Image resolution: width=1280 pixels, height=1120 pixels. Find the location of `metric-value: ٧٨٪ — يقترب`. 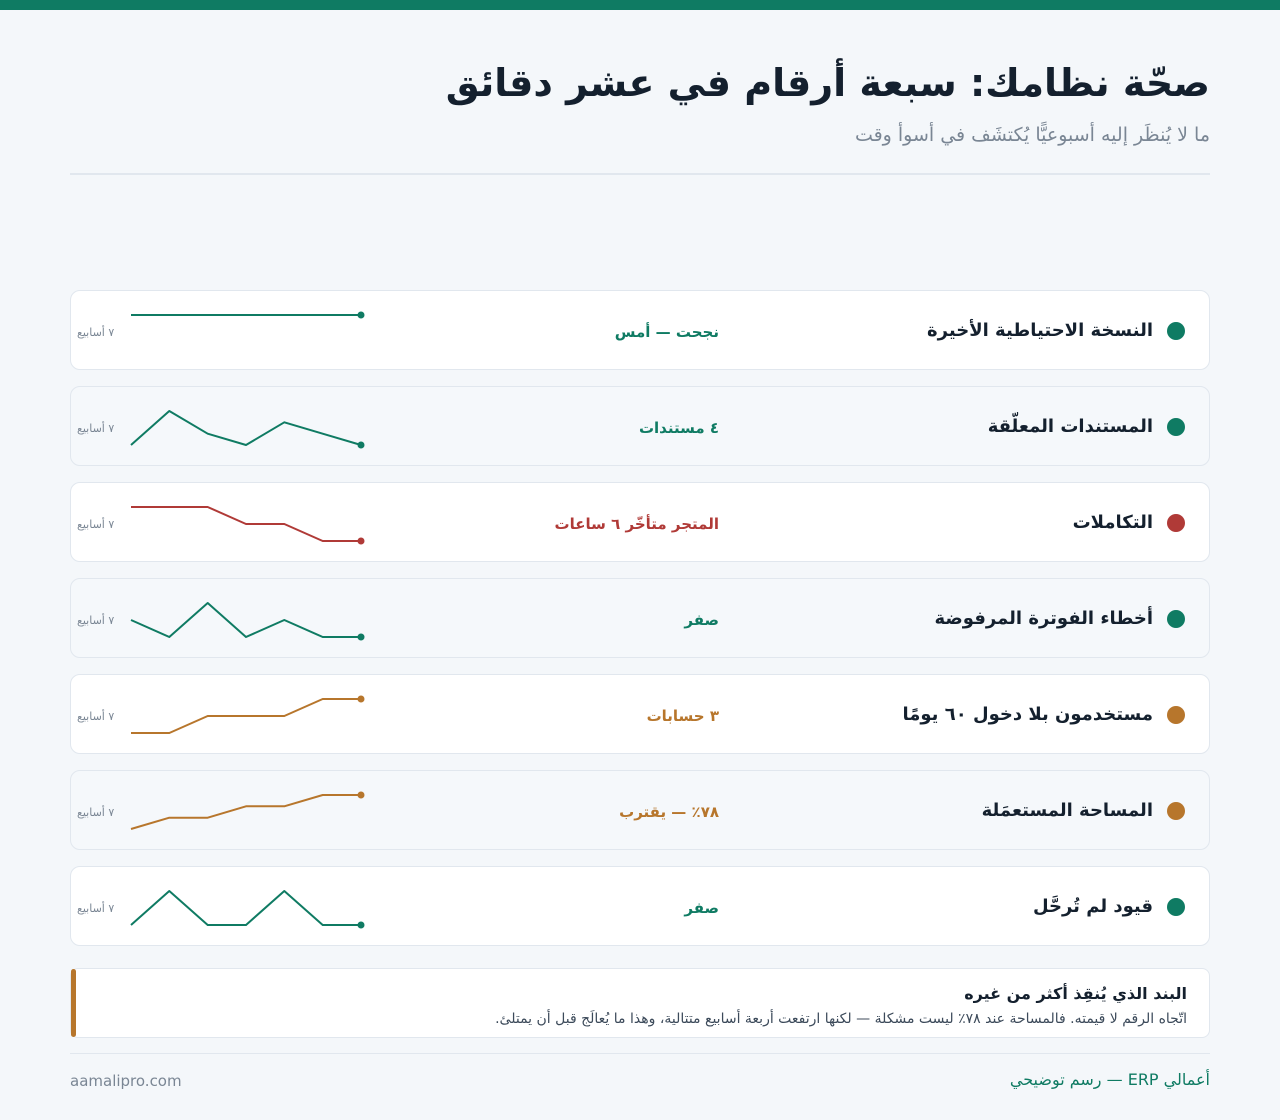

metric-value: ٧٨٪ — يقترب is located at coordinates (669, 812).